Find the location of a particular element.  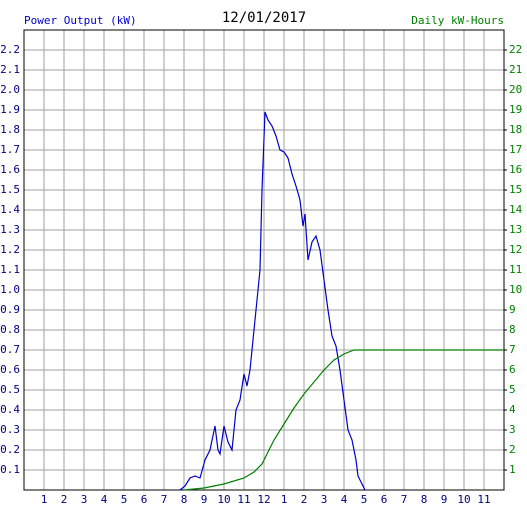

y2-tick-label: 18 is located at coordinates (515, 129).